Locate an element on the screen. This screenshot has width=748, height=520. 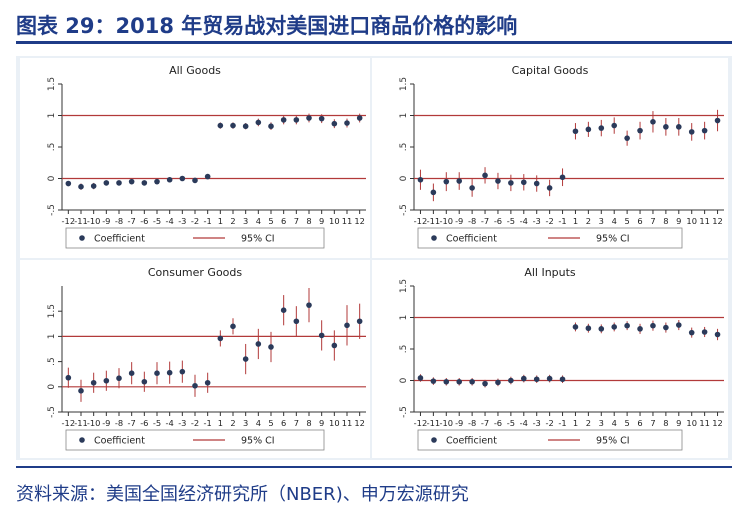
x-tick-label: 2 is located at coordinates (232, 221).